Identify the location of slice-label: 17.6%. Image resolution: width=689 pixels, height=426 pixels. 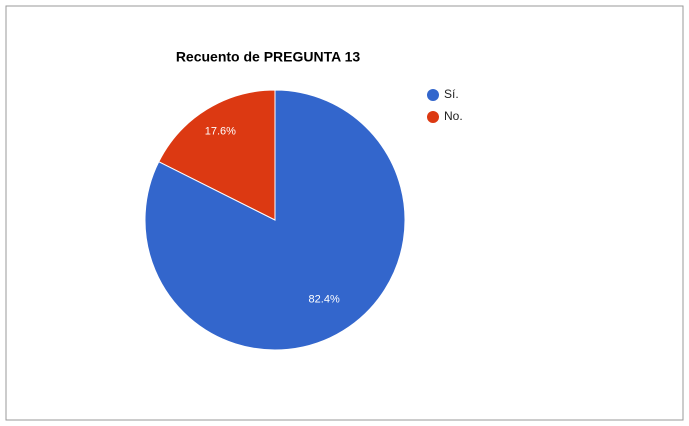
(220, 131).